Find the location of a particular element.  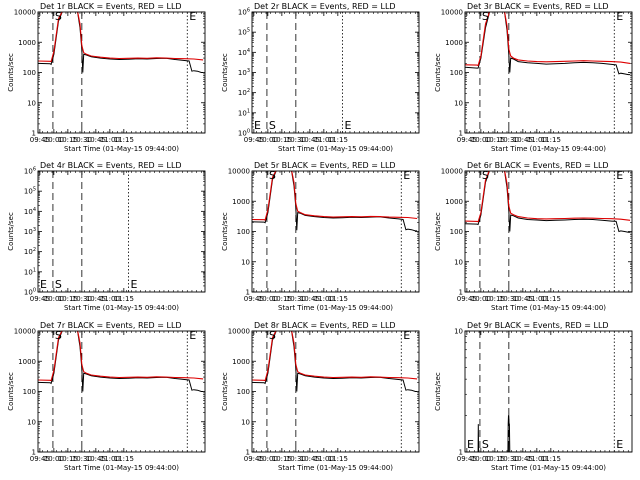

panel-title: Det 2r BLACK = Events, RED = LLD is located at coordinates (325, 6).